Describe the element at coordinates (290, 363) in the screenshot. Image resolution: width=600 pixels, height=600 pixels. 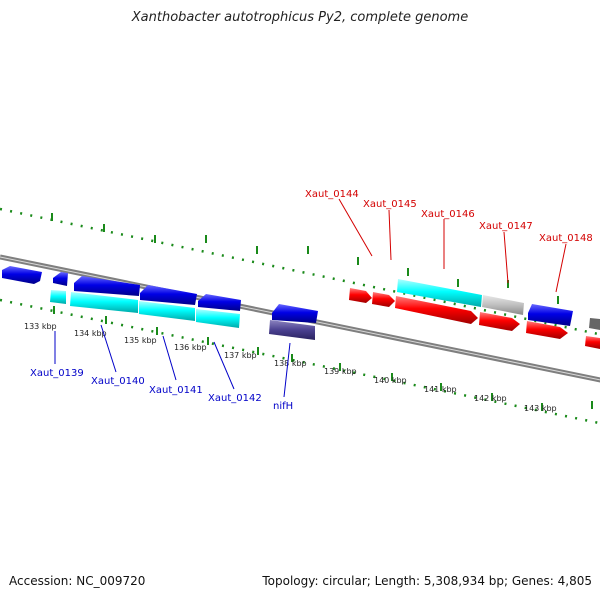
I see `tick-label: 138 kbp` at that location.